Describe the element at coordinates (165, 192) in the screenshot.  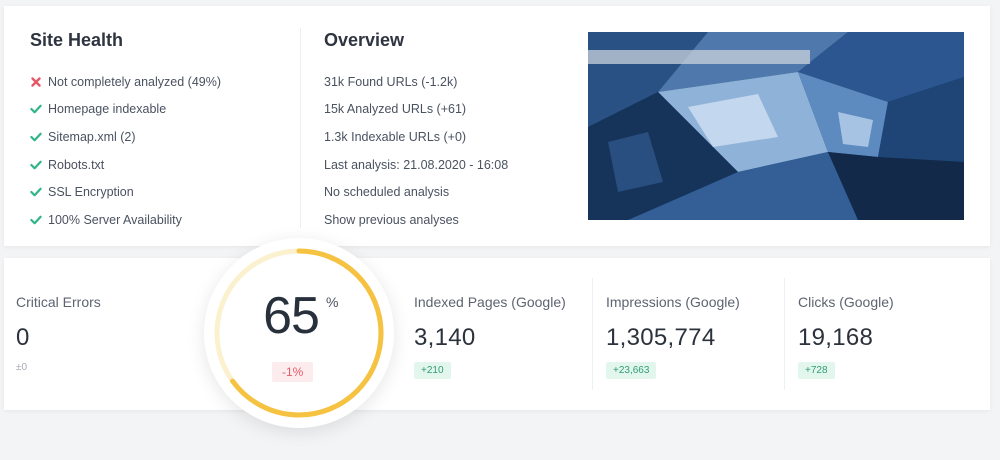
I see `health-item-ssl: SSL Encryption` at that location.